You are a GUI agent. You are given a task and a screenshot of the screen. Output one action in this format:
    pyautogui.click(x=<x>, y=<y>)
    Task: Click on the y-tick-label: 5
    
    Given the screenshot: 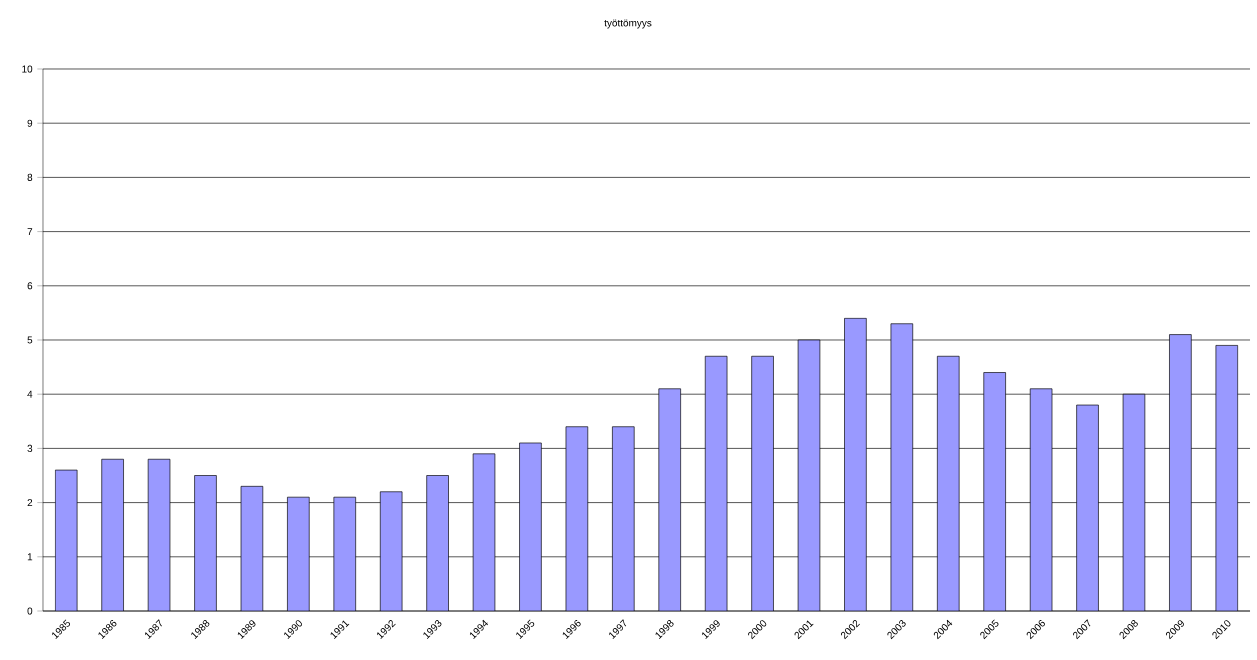 What is the action you would take?
    pyautogui.click(x=30, y=340)
    